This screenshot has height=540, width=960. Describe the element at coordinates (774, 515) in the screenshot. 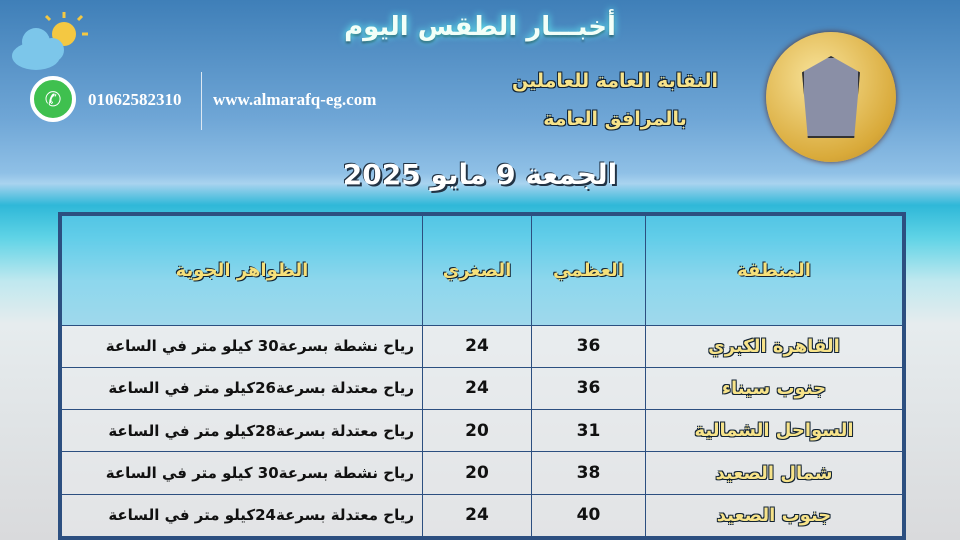

I see `region-cell: جنوب الصعيد` at that location.